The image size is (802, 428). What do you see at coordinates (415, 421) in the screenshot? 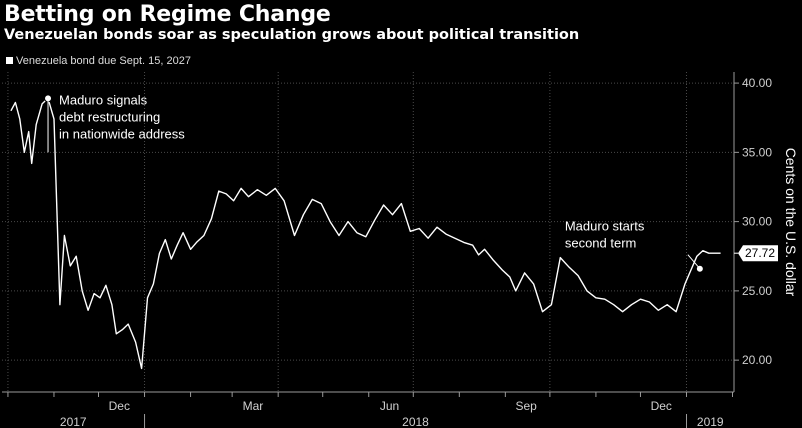
I see `x-period-label: 2018` at bounding box center [415, 421].